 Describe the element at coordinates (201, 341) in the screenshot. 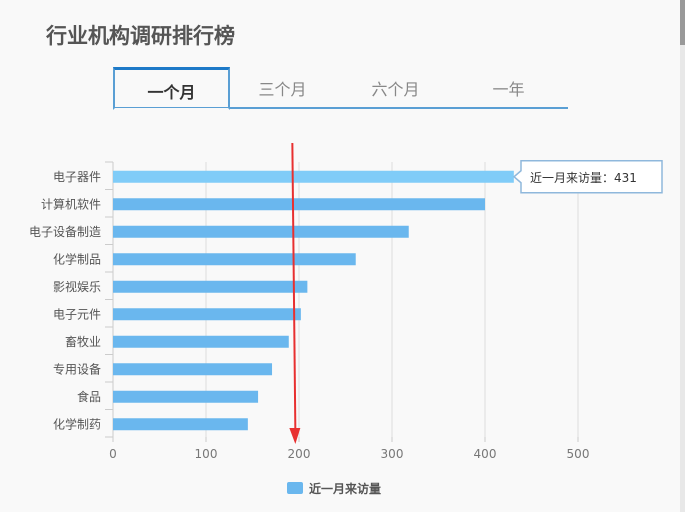

I see `bar-畜牧业` at that location.